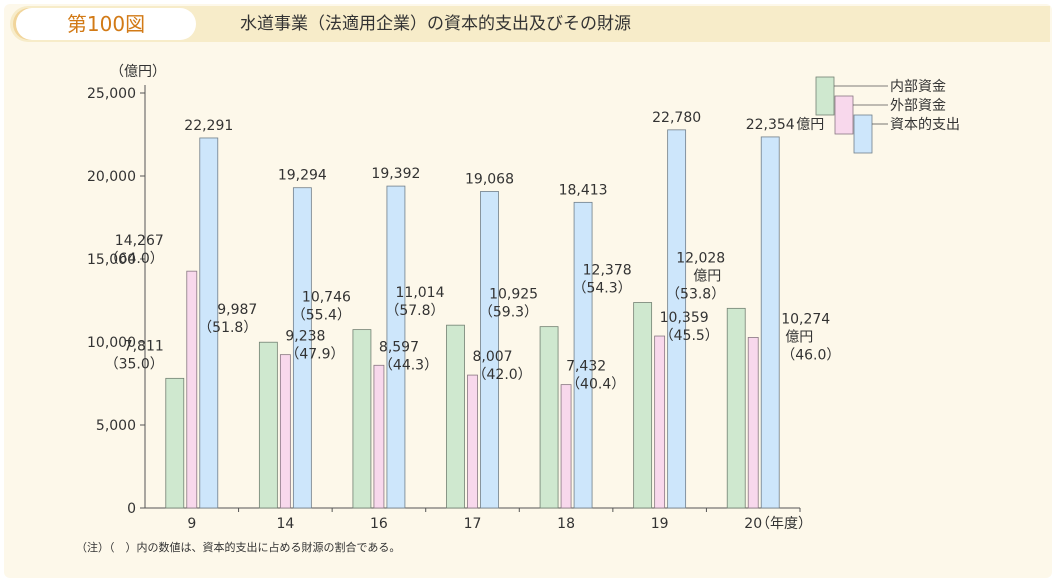 Image resolution: width=1056 pixels, height=582 pixels. I want to click on external-share-label: （42.0）, so click(502, 375).